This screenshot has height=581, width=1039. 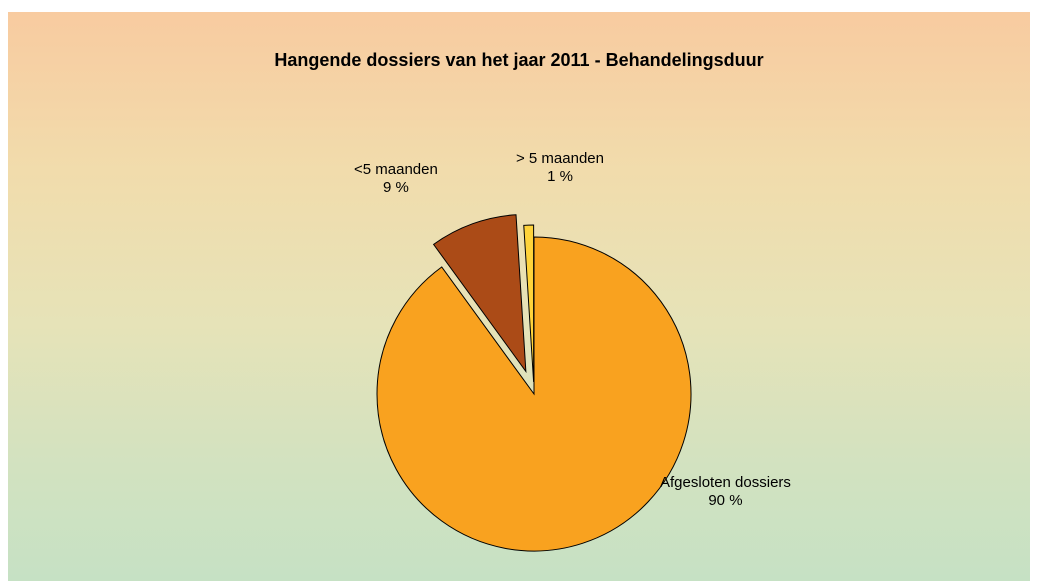 I want to click on slice-label-afgesloten: Afgesloten dossiers 90 %, so click(x=725, y=492).